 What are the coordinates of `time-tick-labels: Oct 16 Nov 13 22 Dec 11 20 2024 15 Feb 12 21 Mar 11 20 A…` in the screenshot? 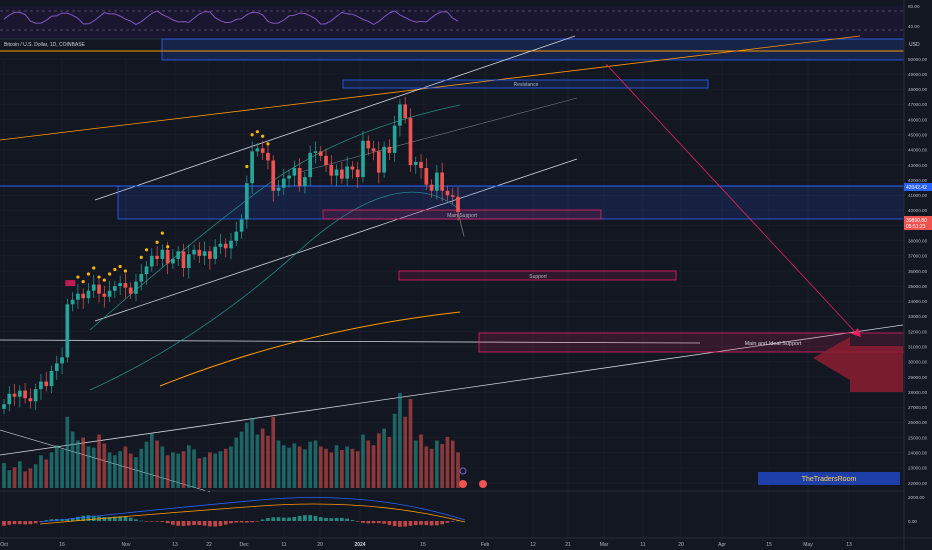 It's located at (426, 545).